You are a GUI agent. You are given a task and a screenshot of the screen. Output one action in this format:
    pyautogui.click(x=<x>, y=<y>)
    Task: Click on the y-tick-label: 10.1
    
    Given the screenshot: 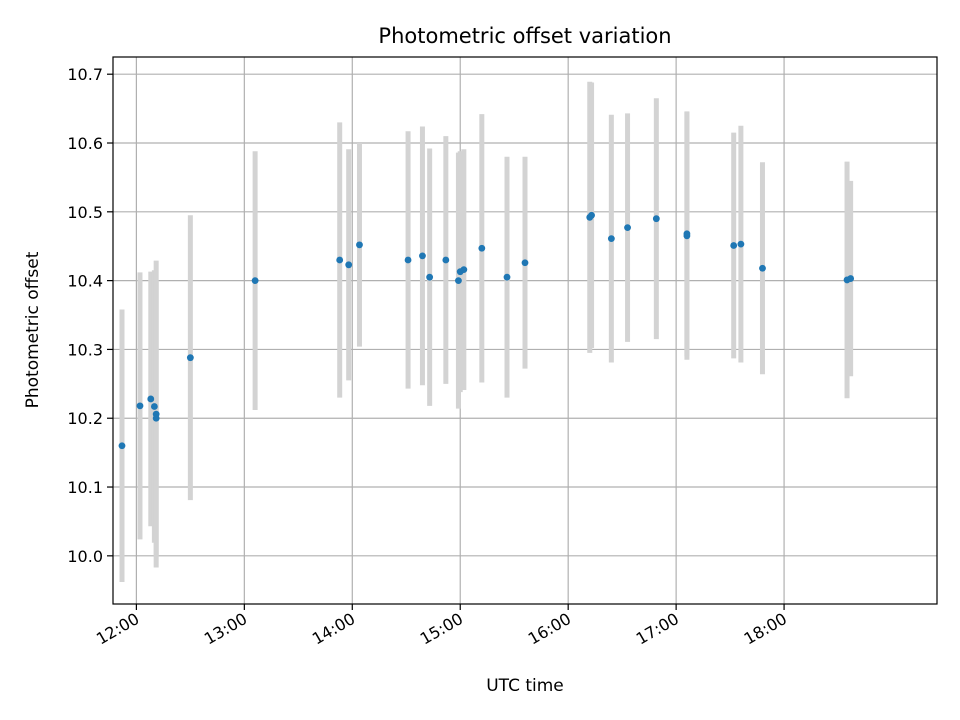 What is the action you would take?
    pyautogui.click(x=85, y=487)
    